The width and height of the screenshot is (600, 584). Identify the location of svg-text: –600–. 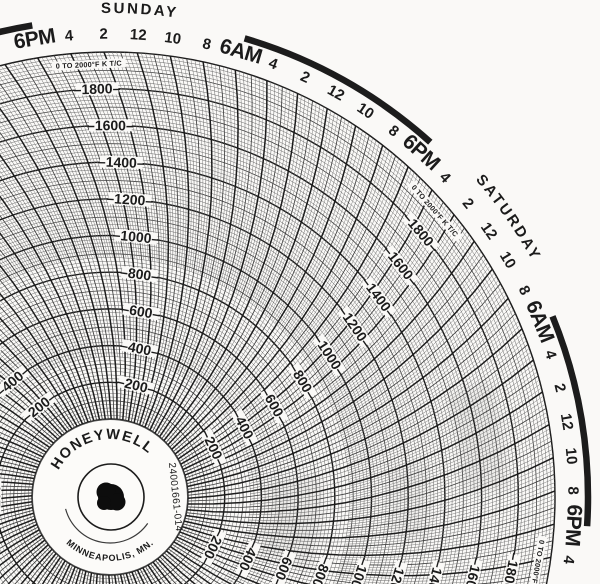
(274, 406).